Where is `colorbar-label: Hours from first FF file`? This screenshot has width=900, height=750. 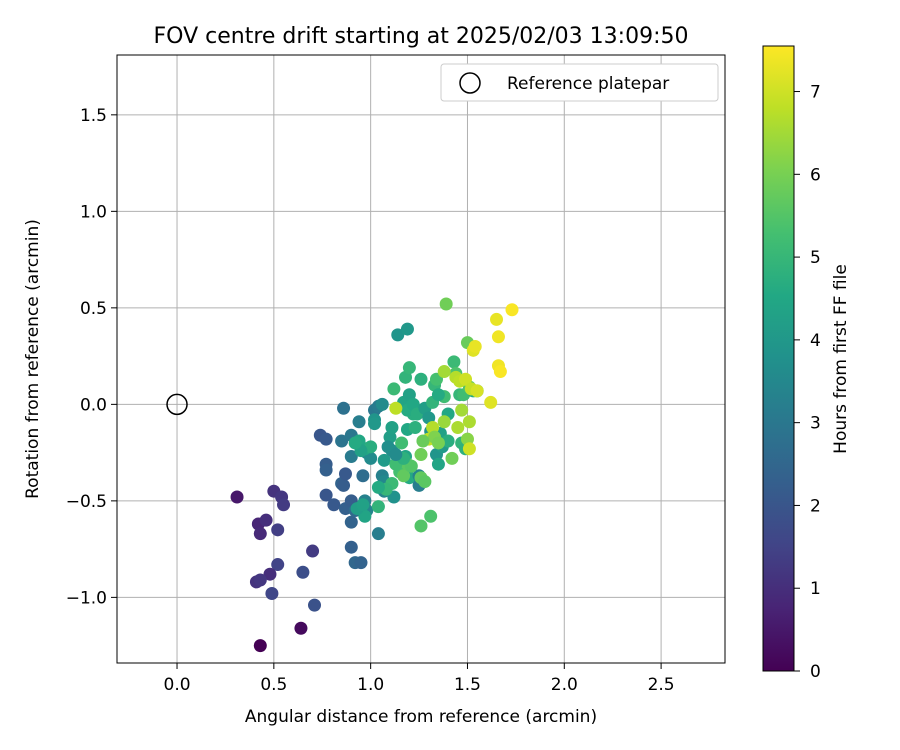
colorbar-label: Hours from first FF file is located at coordinates (841, 359).